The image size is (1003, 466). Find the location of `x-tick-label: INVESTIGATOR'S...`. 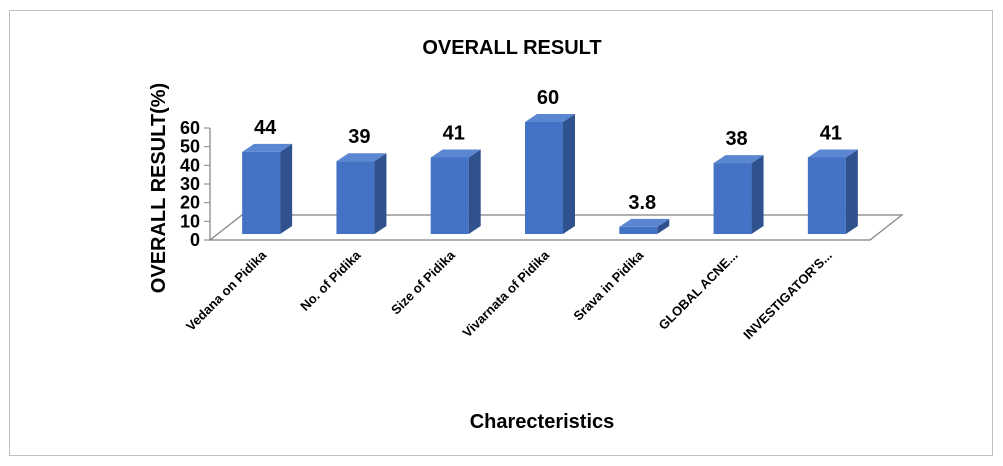

x-tick-label: INVESTIGATOR'S... is located at coordinates (787, 295).